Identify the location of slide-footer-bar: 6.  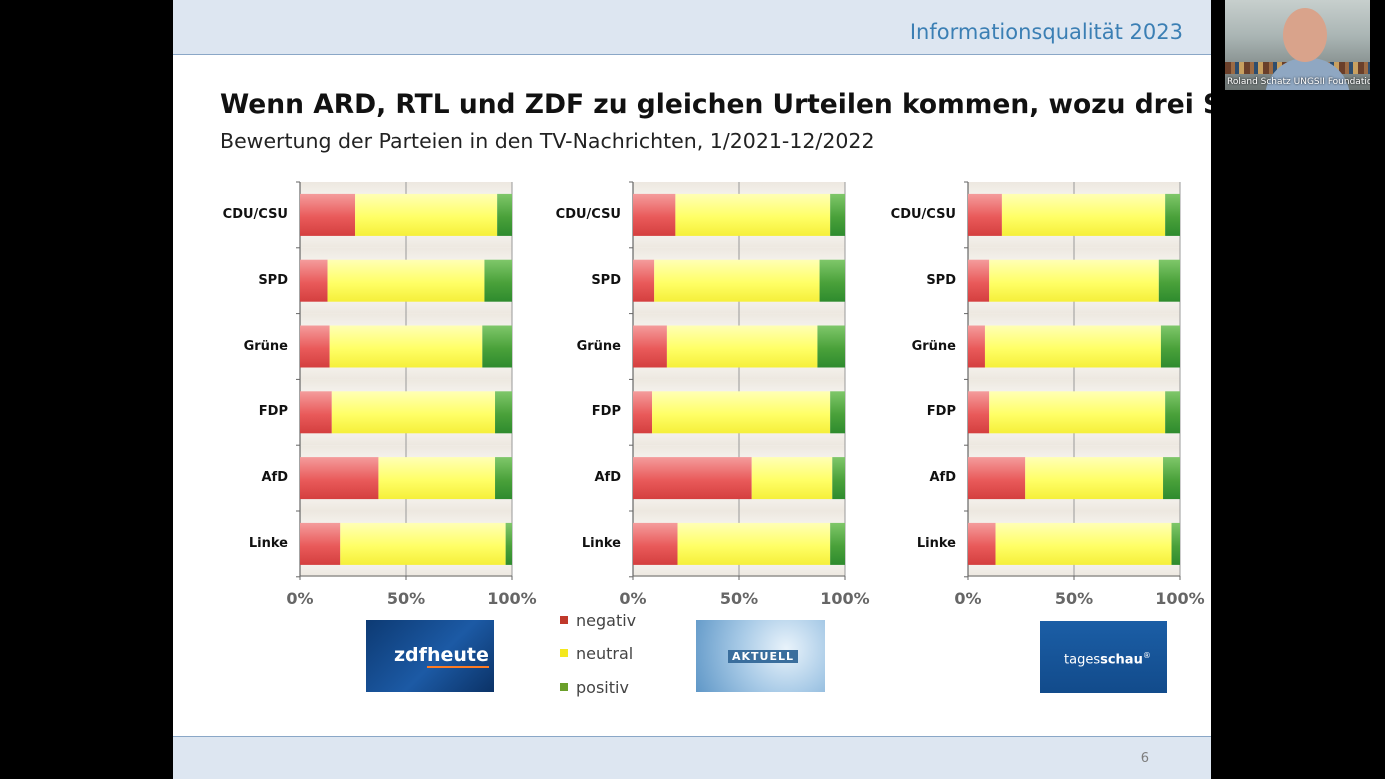
(692, 757).